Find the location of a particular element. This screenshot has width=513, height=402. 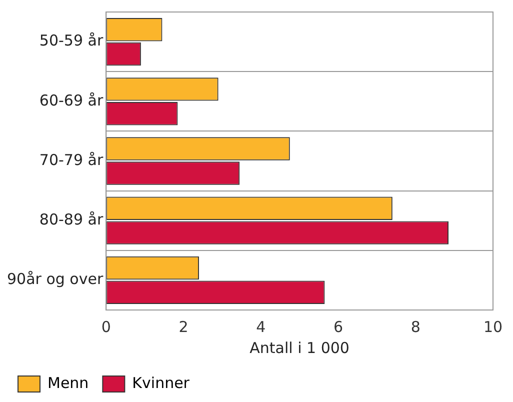

x-tick-label: 0 is located at coordinates (106, 327).